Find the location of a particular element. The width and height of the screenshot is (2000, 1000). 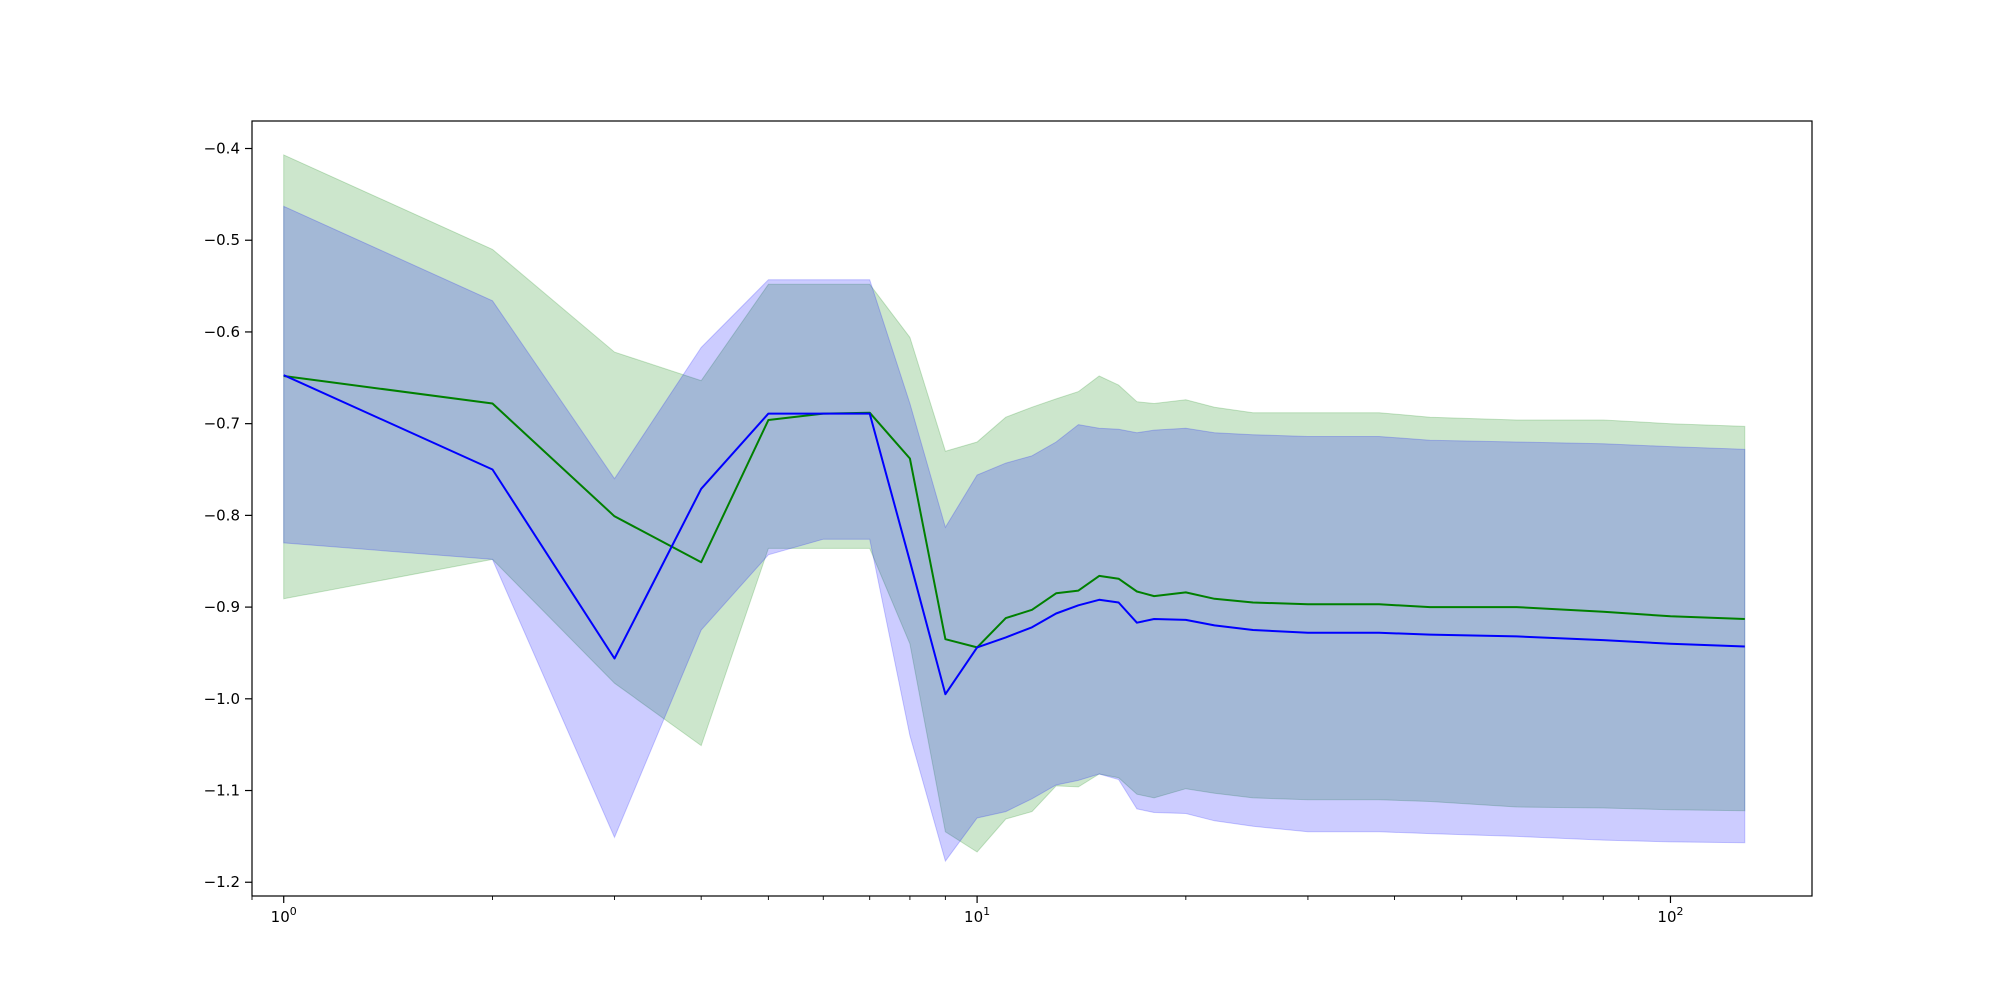

y-tick-label: −0.8 is located at coordinates (222, 515).